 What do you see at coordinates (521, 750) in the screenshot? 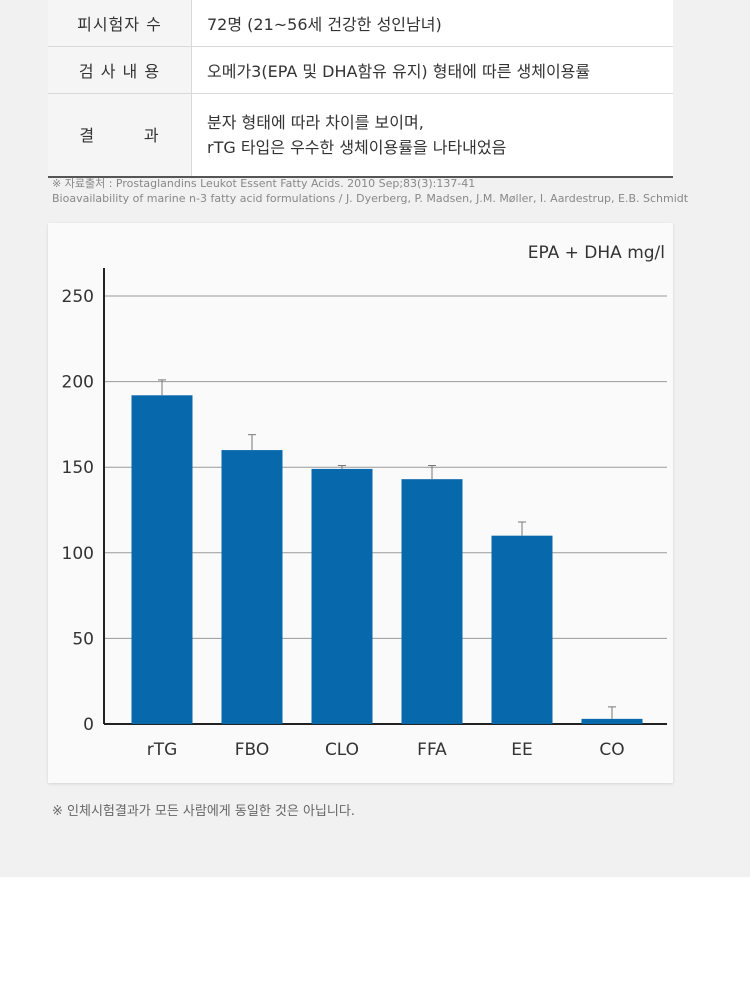
I see `x-tick-label: EE` at bounding box center [521, 750].